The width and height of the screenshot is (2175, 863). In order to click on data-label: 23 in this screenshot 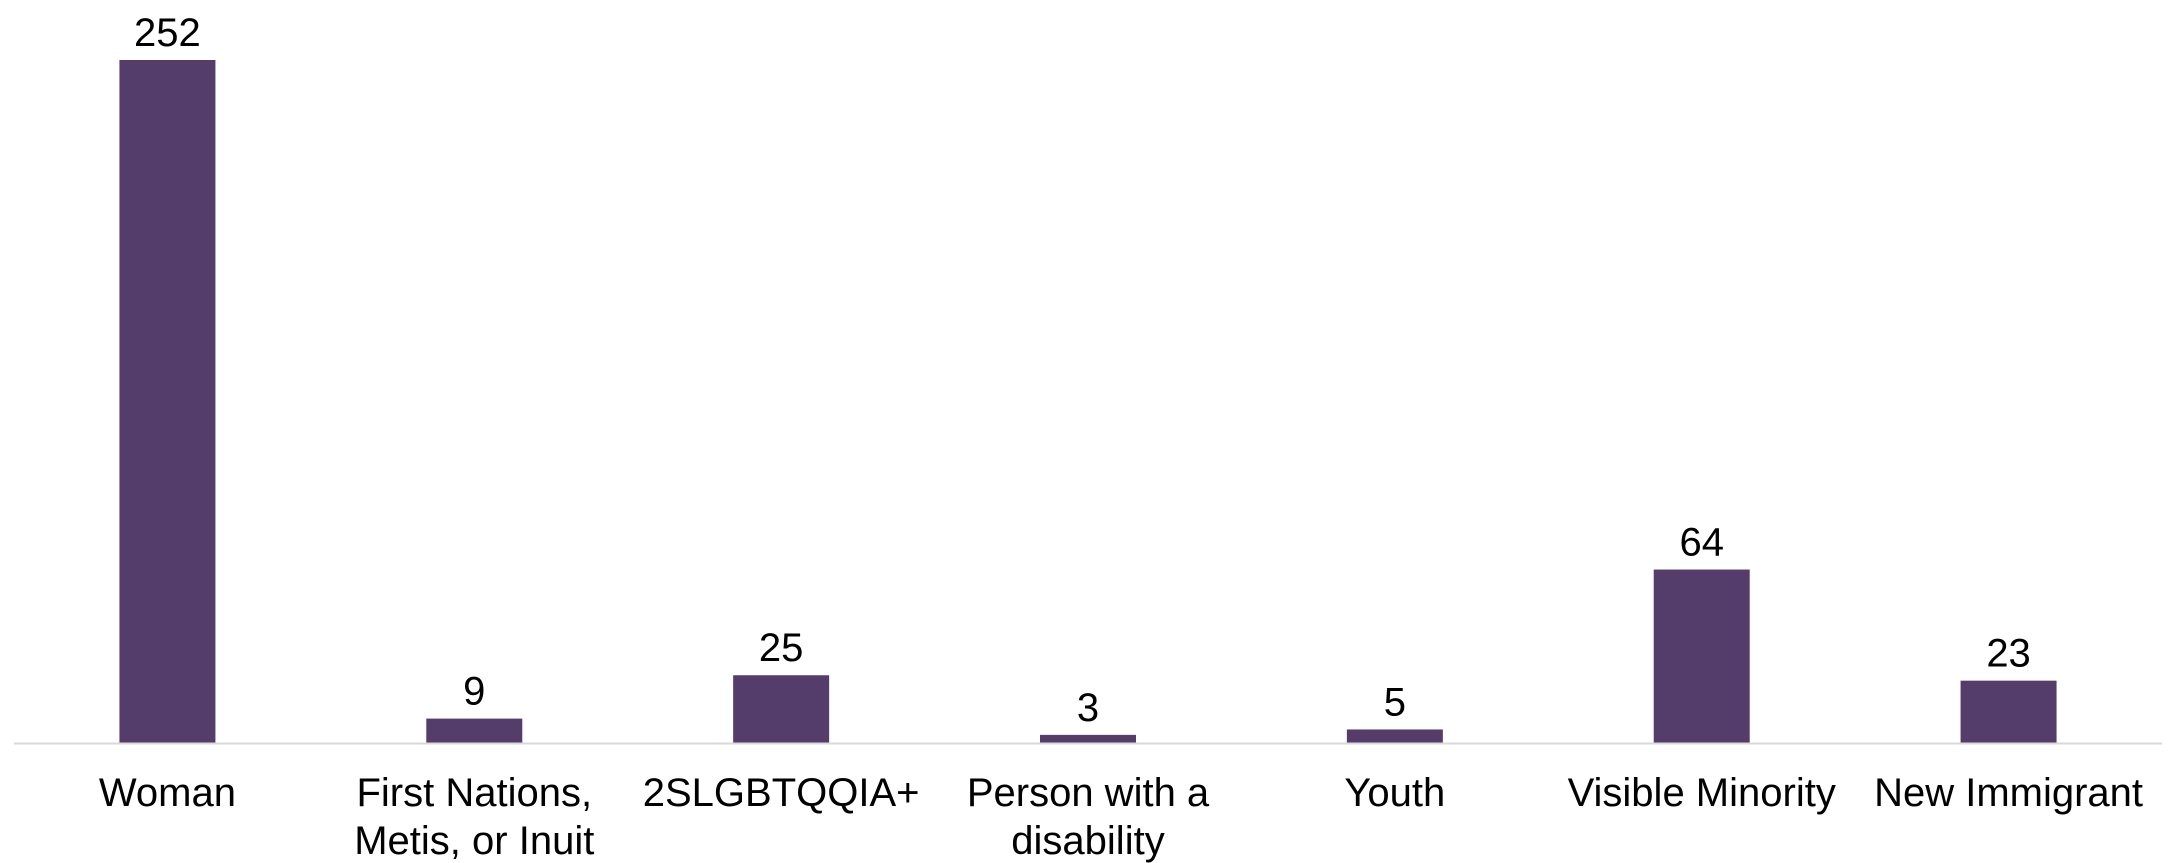, I will do `click(2008, 654)`.